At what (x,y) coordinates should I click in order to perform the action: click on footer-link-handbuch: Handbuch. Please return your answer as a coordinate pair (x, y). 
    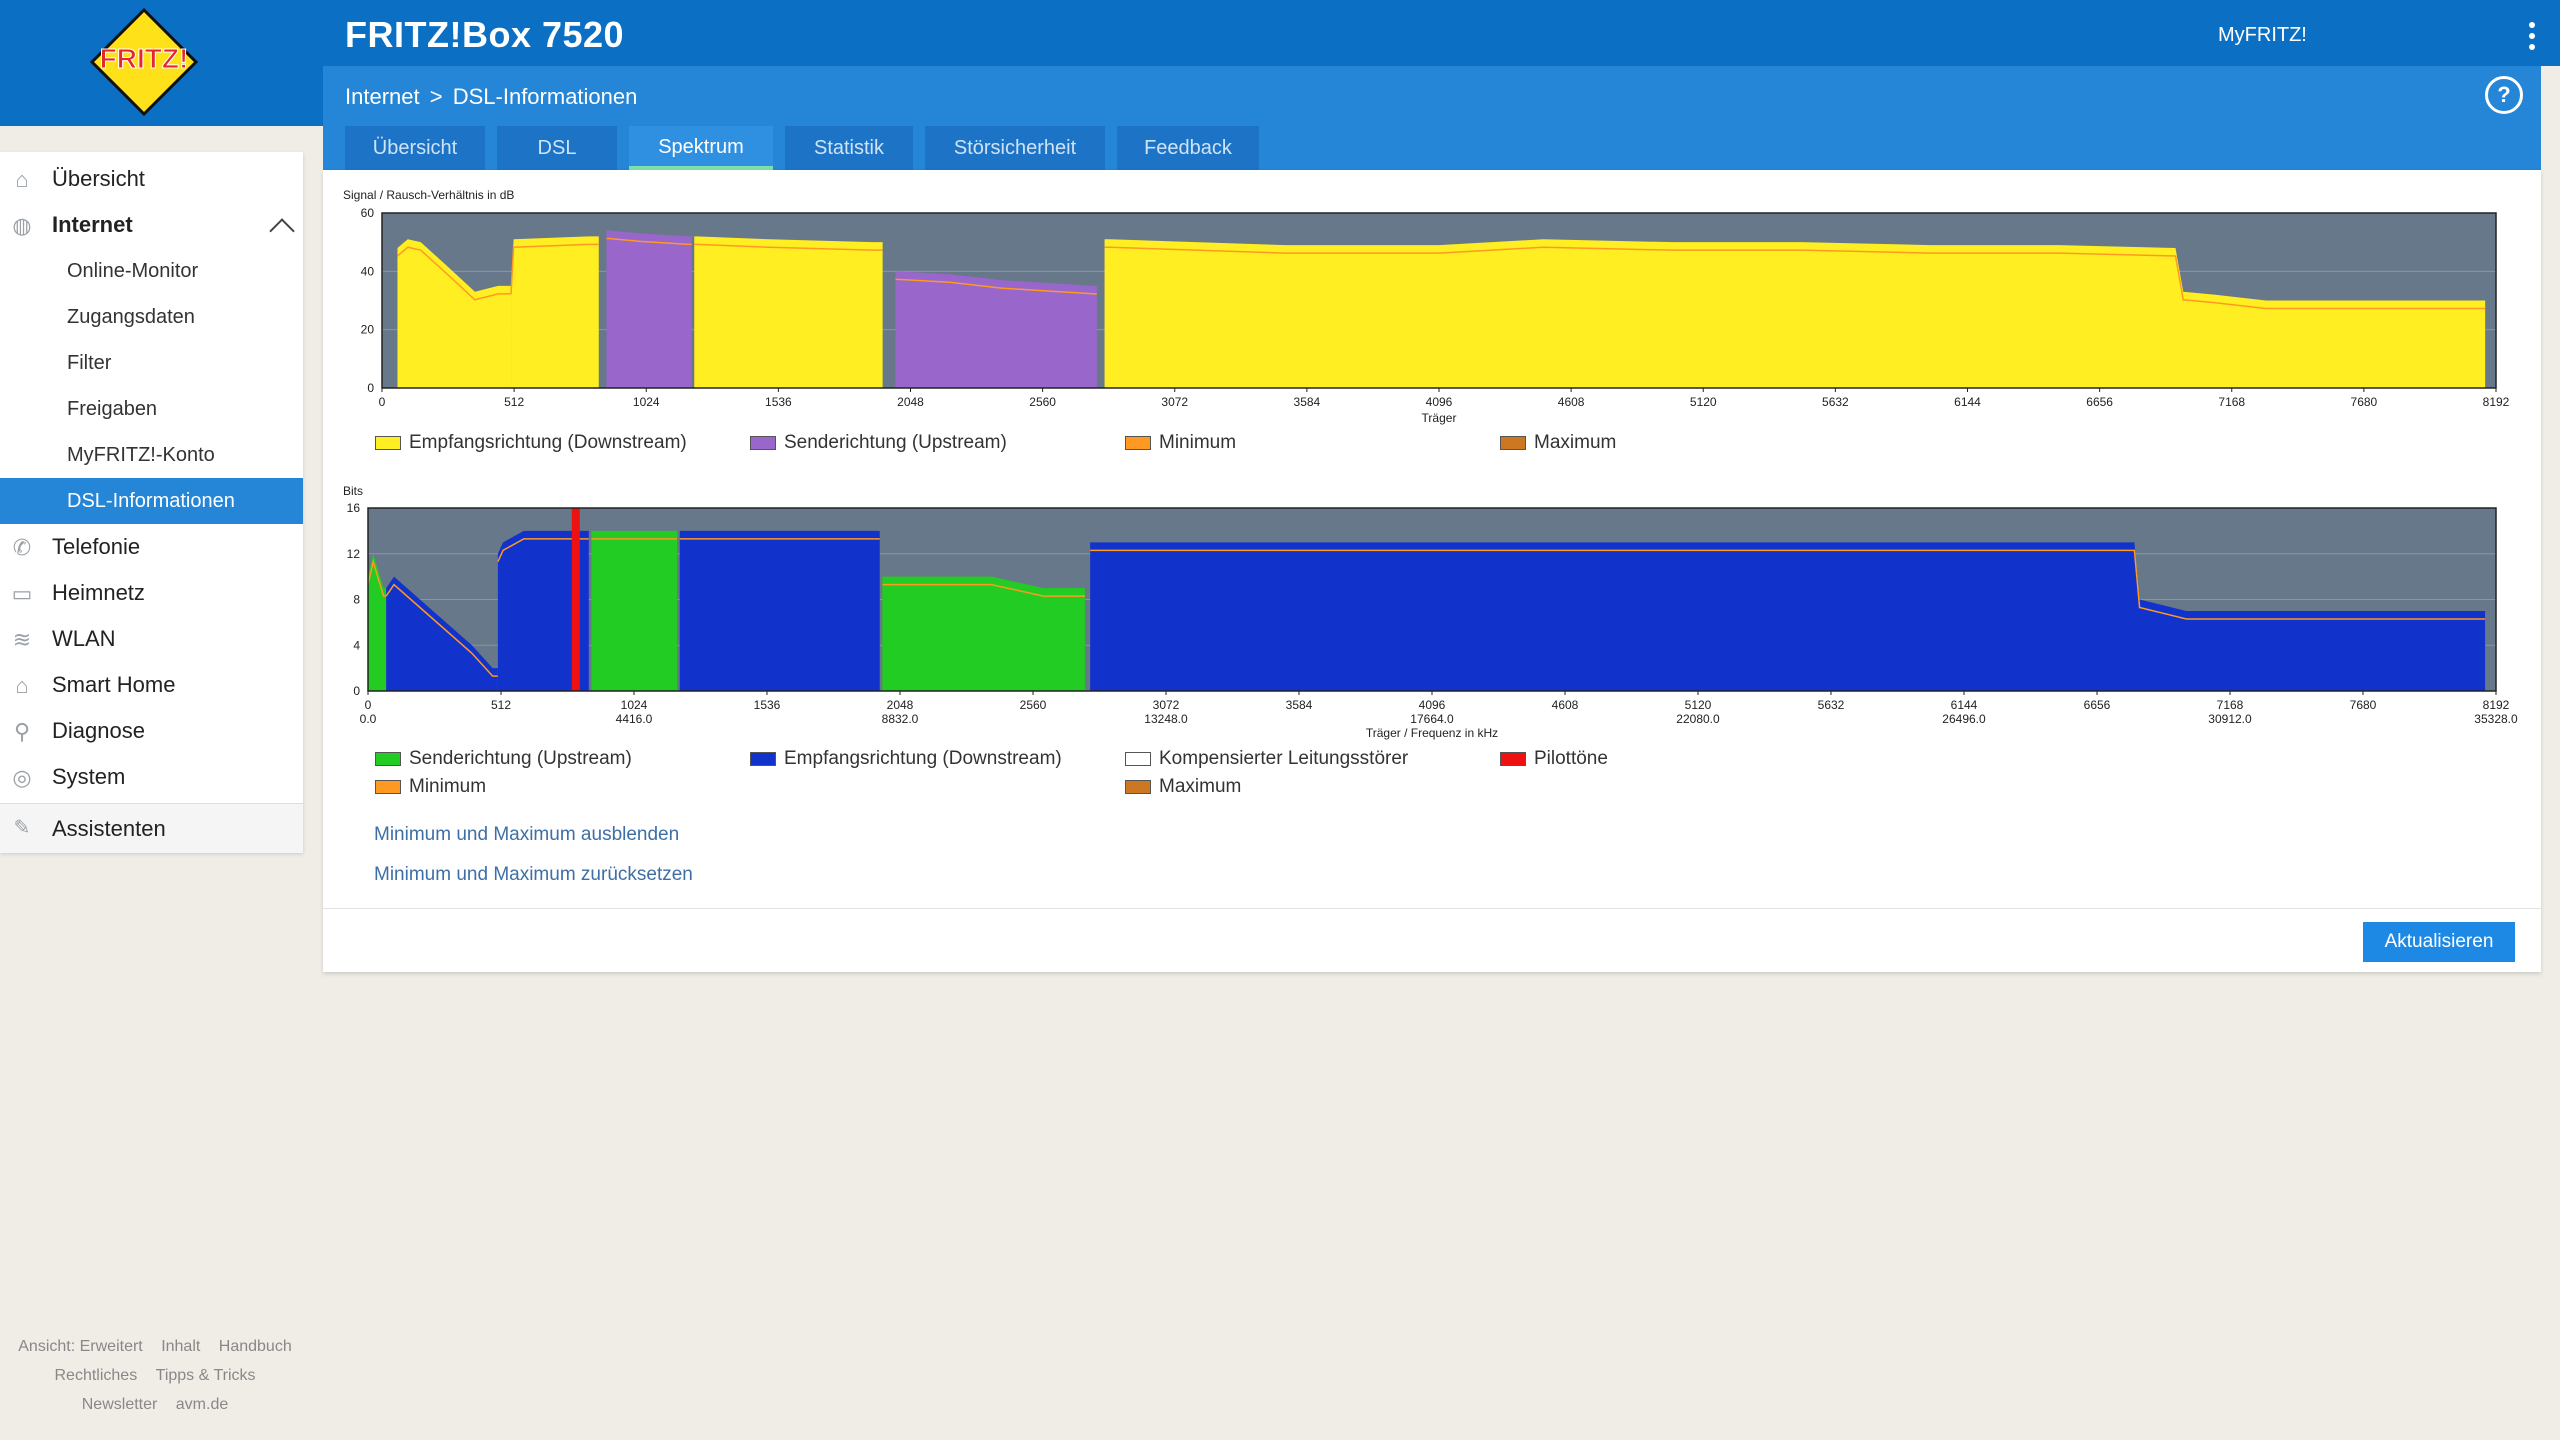
    Looking at the image, I should click on (255, 1346).